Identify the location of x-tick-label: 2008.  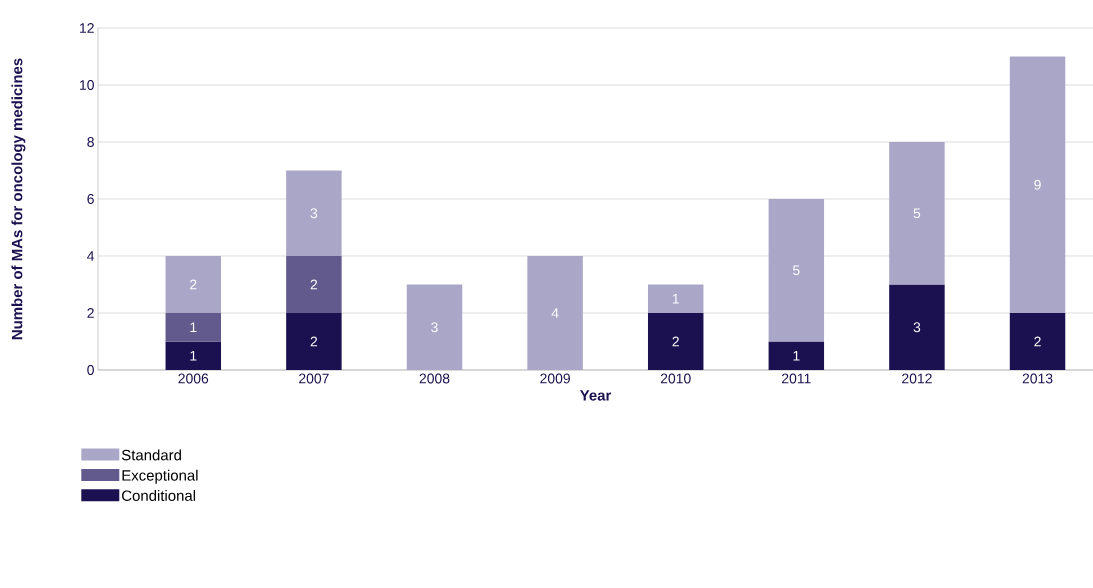
(434, 378).